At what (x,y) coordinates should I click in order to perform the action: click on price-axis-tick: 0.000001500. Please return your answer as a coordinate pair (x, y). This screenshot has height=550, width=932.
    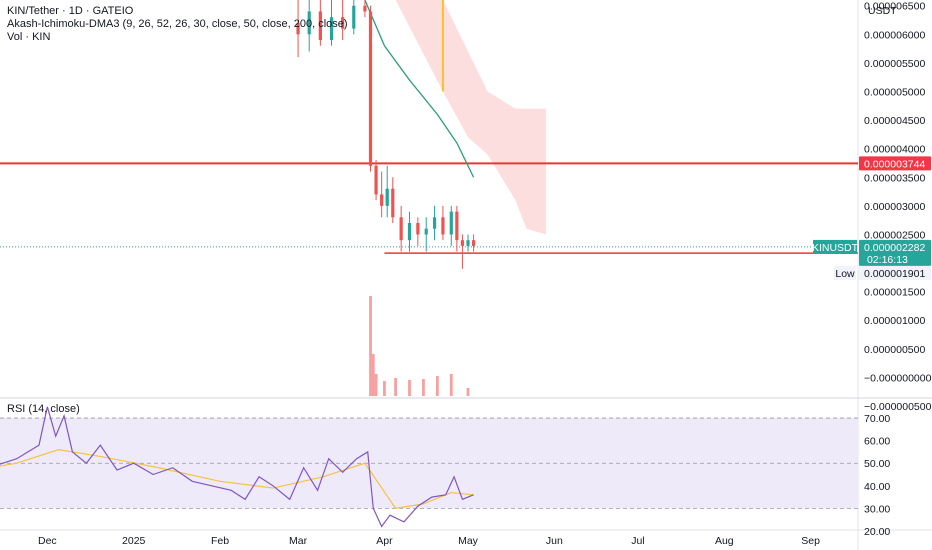
    Looking at the image, I should click on (894, 293).